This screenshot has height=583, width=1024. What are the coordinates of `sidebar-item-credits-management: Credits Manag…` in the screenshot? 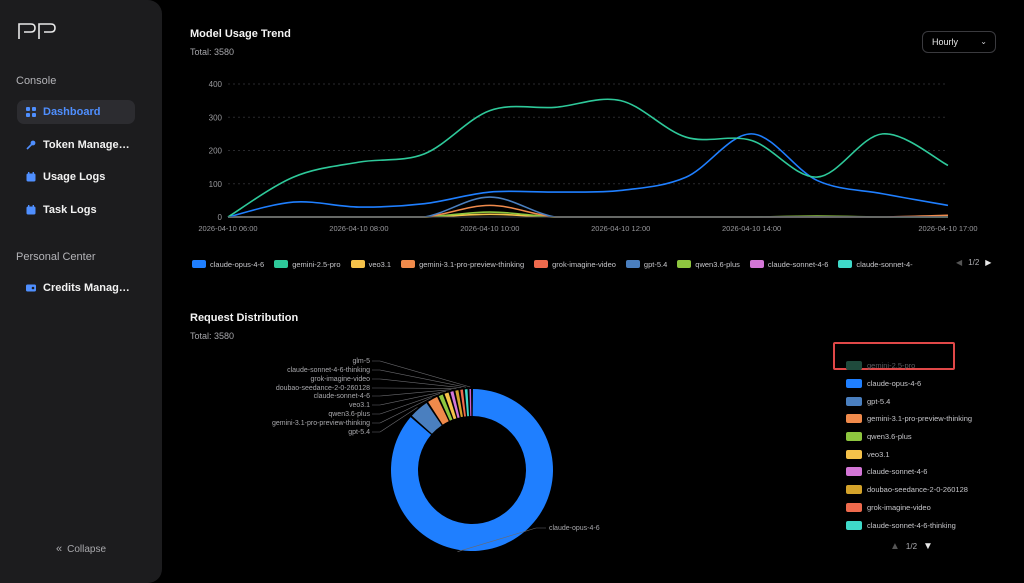 It's located at (76, 288).